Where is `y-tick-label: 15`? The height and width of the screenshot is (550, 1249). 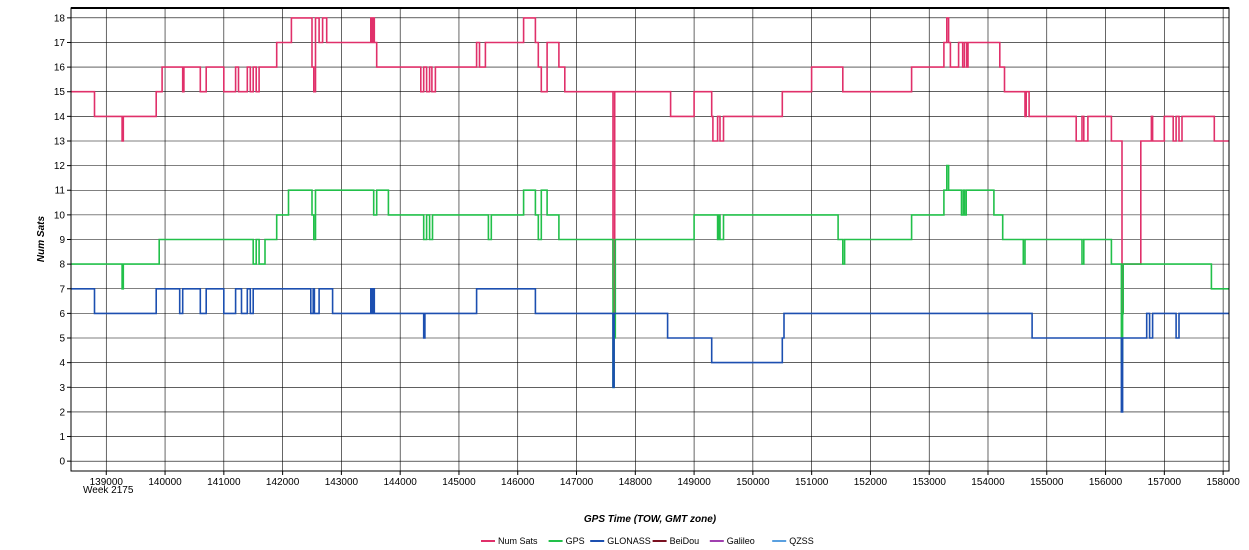
y-tick-label: 15 is located at coordinates (60, 92).